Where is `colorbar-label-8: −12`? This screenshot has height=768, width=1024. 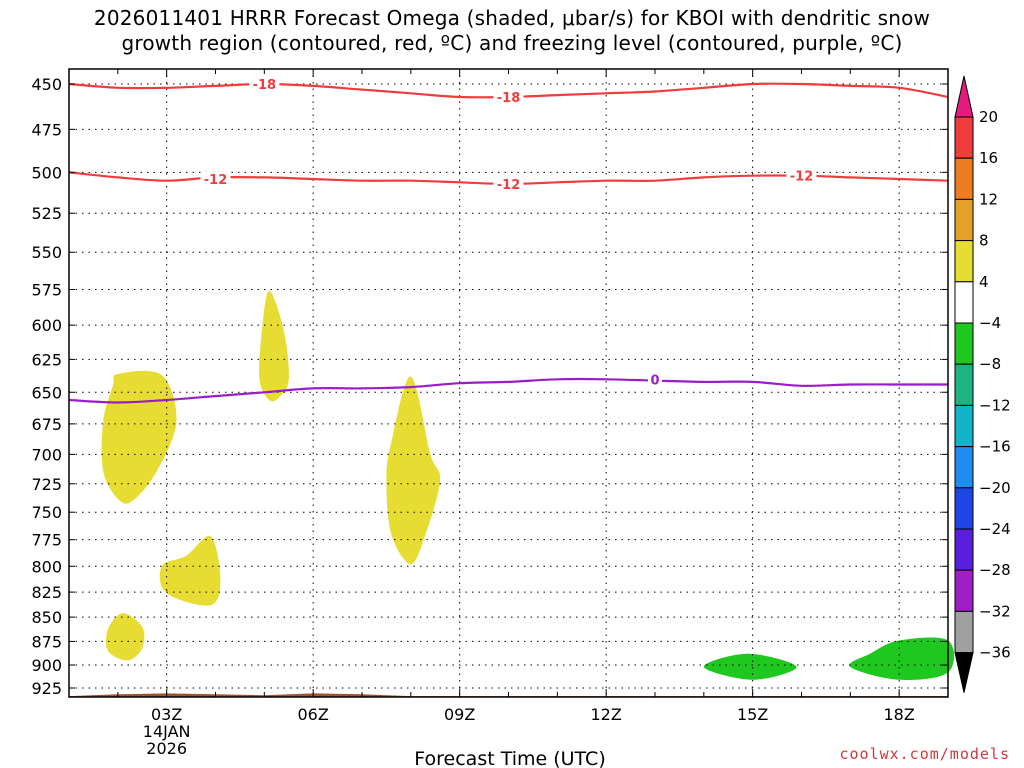
colorbar-label-8: −12 is located at coordinates (995, 405).